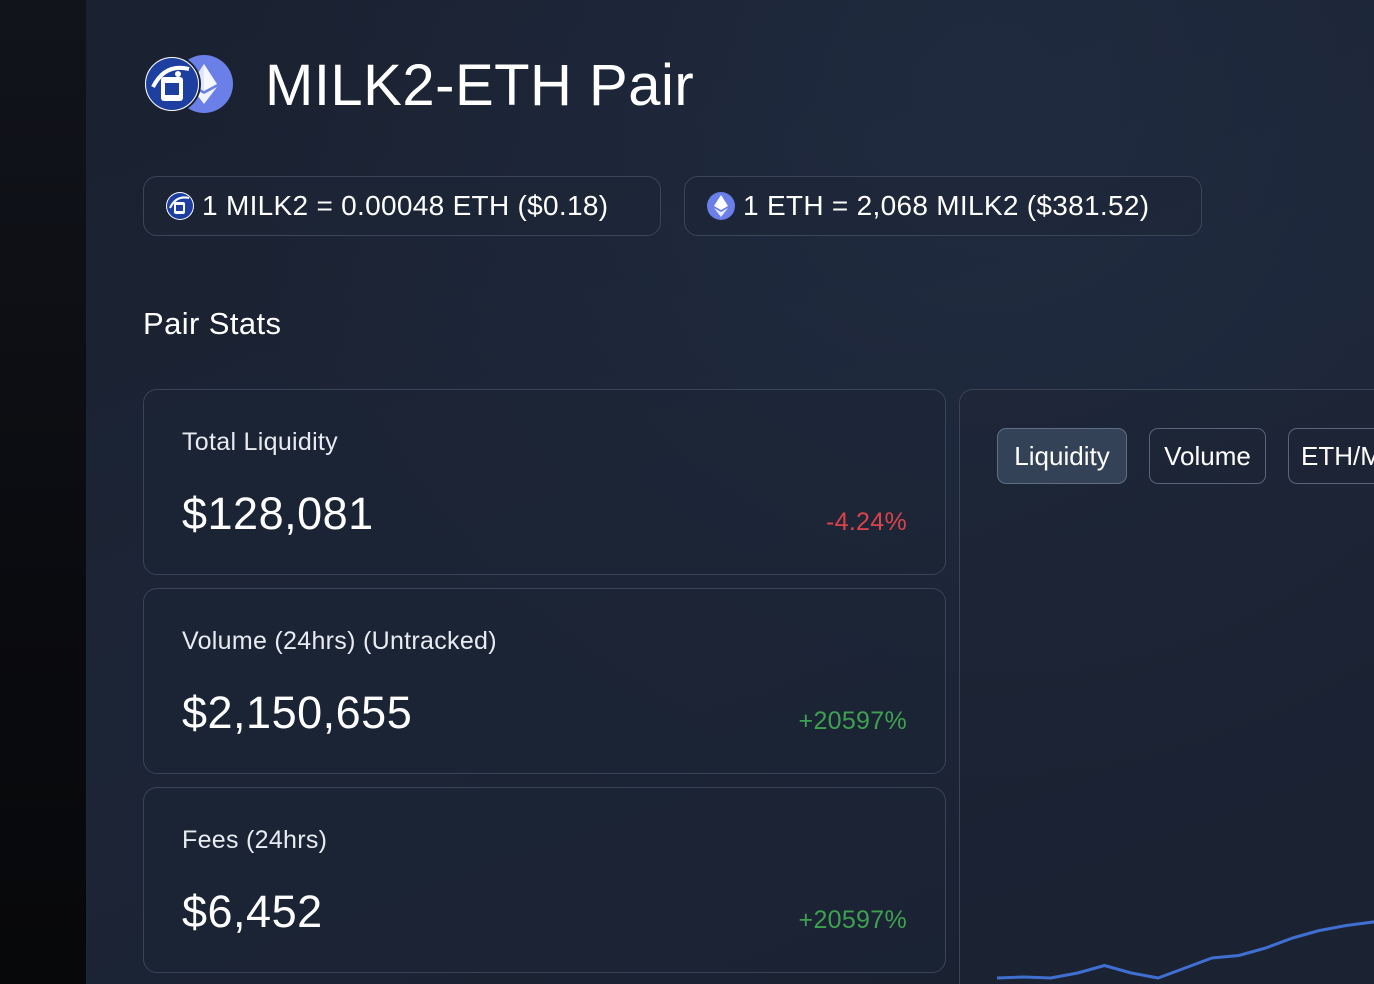 This screenshot has height=984, width=1374. I want to click on eth-rate-text: 1 ETH = 2,068 MILK2 ($381.52), so click(946, 205).